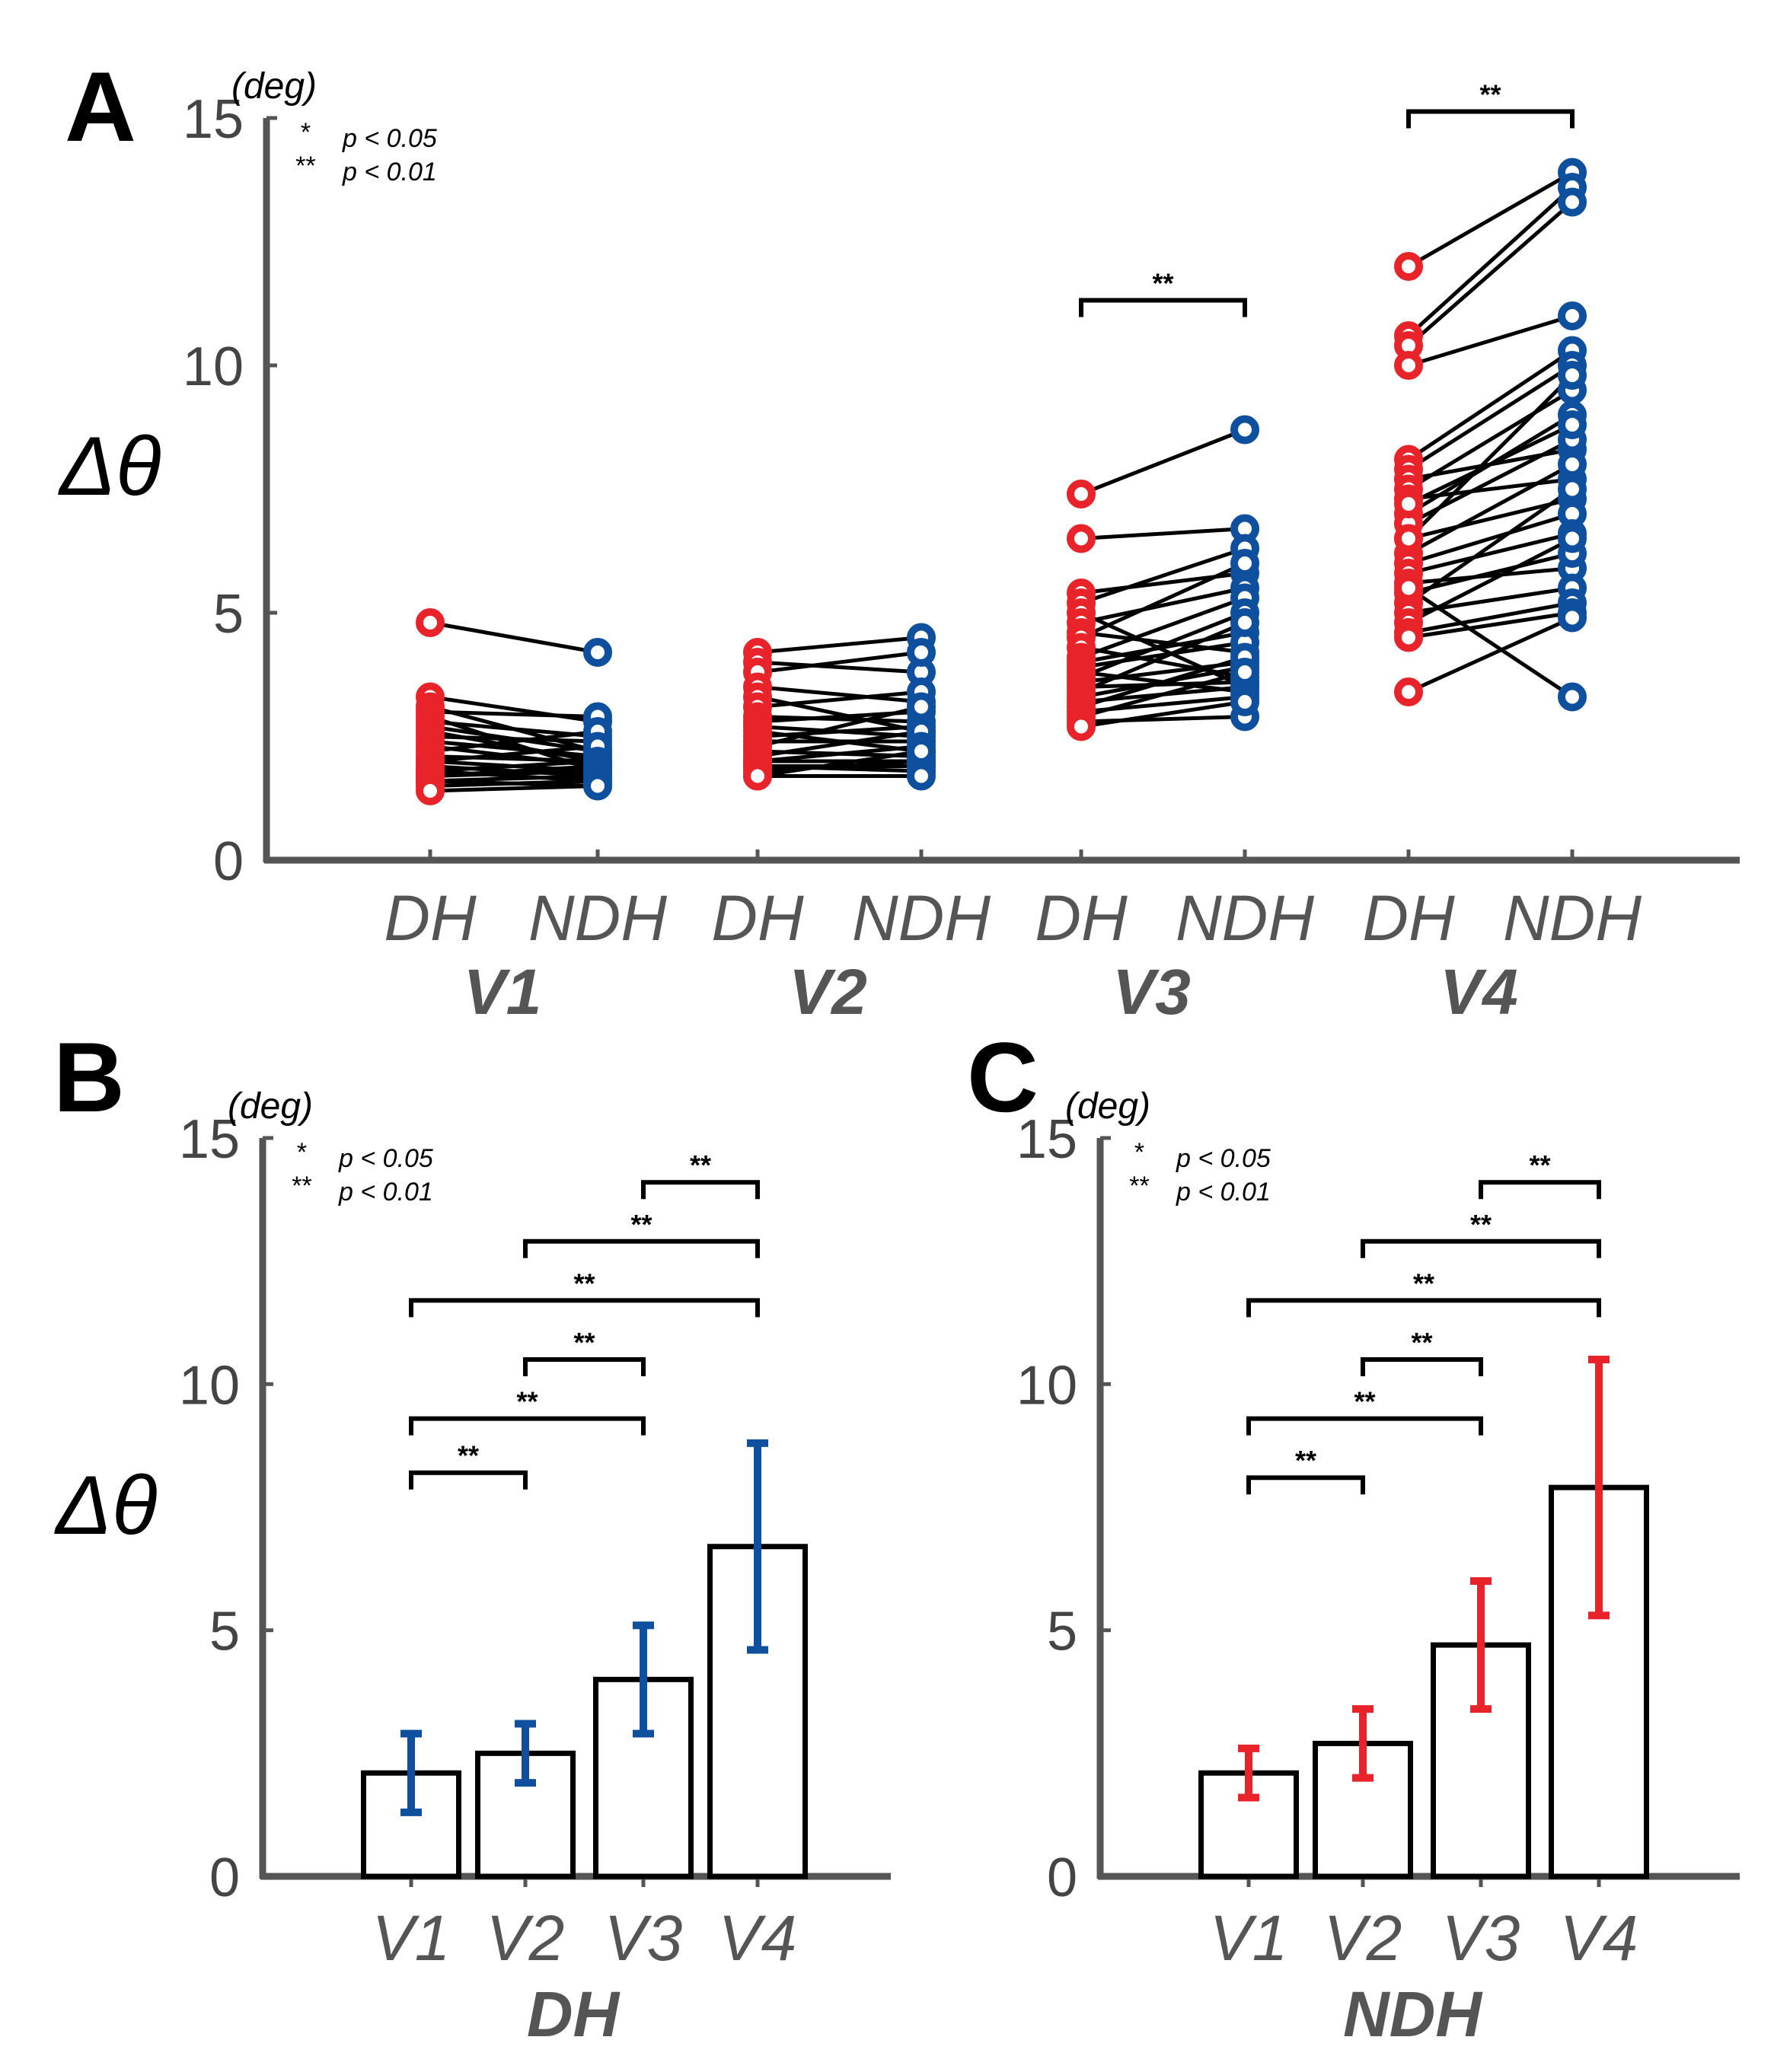 The image size is (1774, 2072). I want to click on comparison-bracket-v1-v2, so click(1305, 1485).